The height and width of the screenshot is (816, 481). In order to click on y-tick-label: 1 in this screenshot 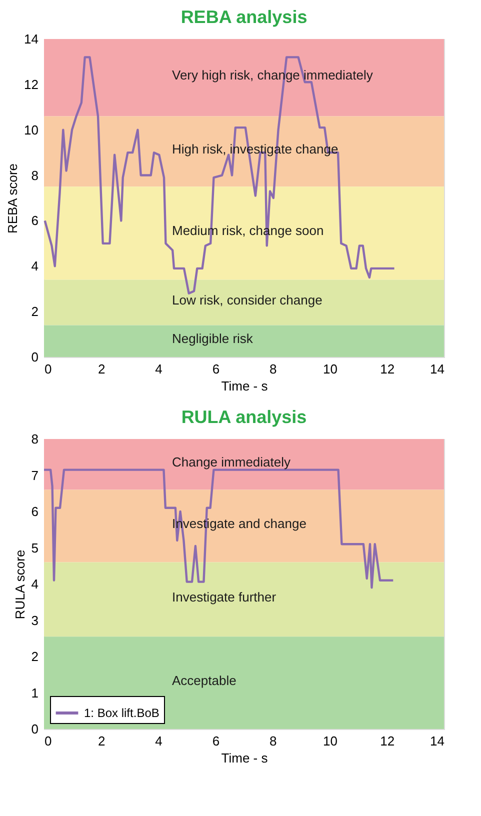, I will do `click(34, 692)`.